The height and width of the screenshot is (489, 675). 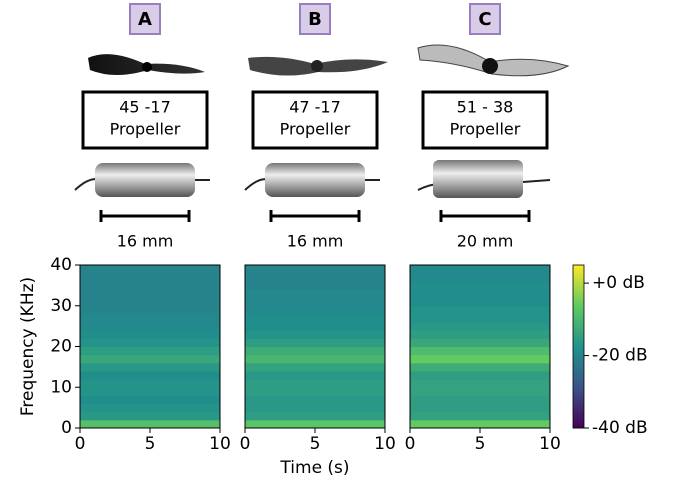 I want to click on label-box, so click(x=485, y=19).